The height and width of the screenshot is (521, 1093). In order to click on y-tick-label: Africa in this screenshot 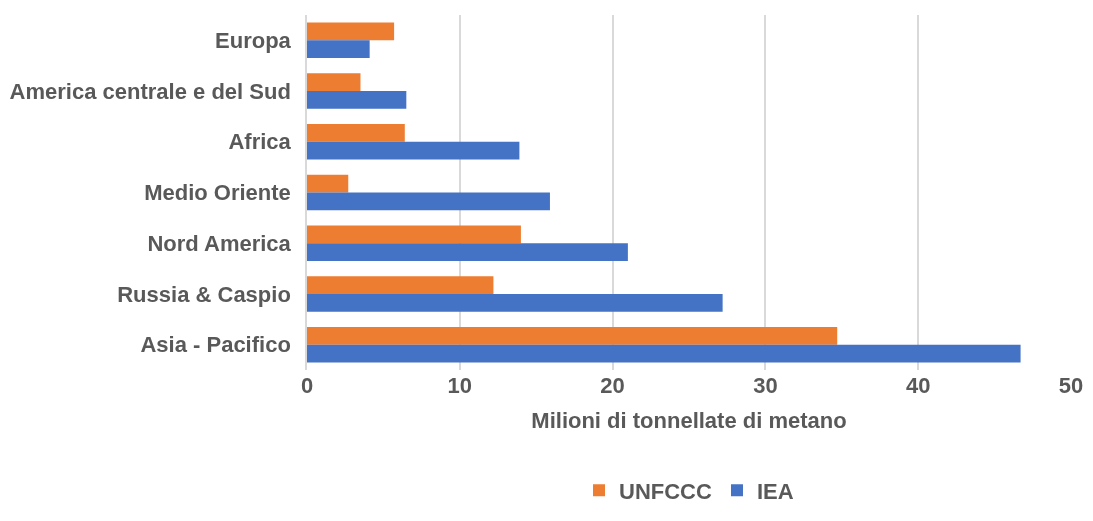, I will do `click(260, 142)`.